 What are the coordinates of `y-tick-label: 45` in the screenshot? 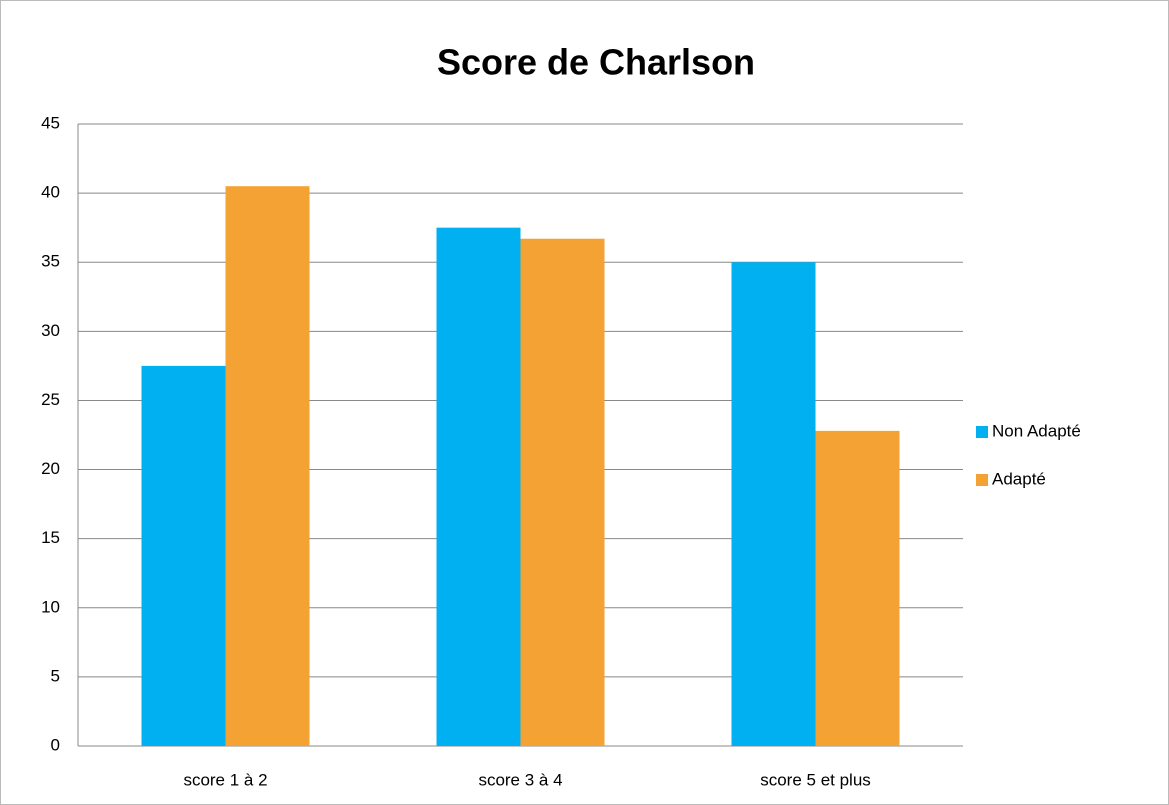 It's located at (50, 122).